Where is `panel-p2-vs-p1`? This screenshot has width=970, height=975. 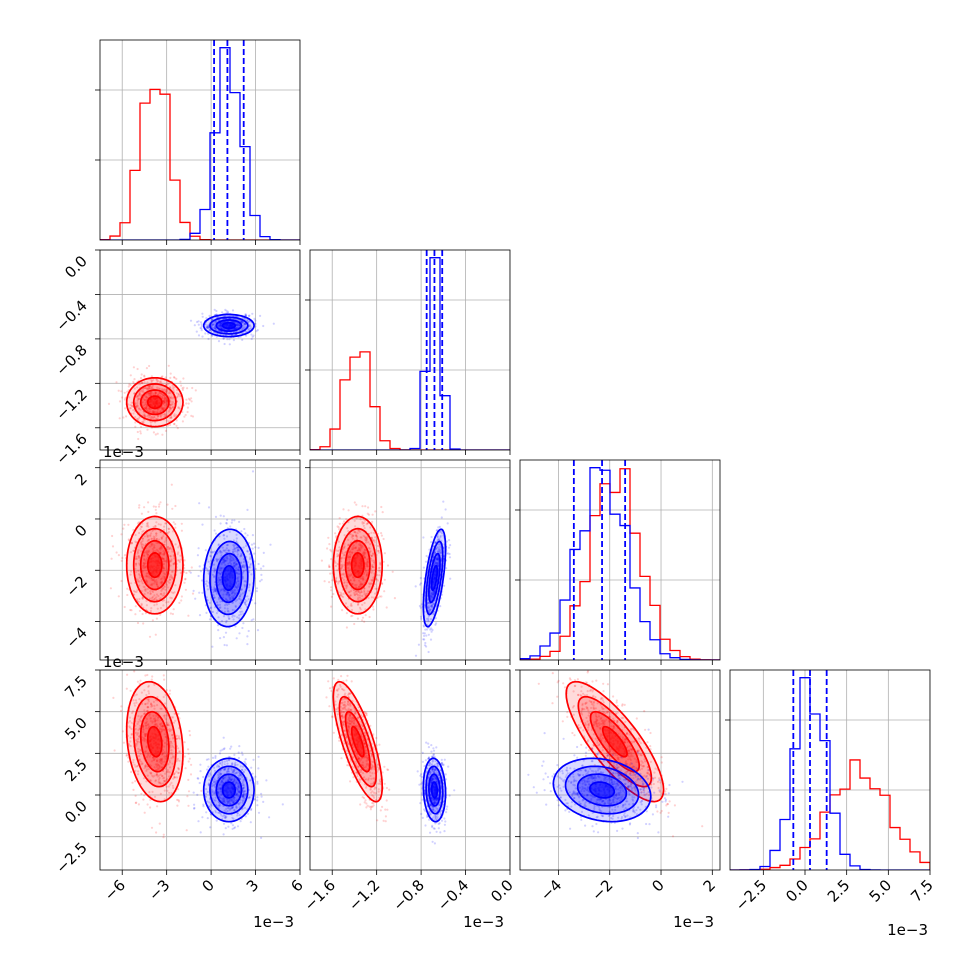 panel-p2-vs-p1 is located at coordinates (197, 352).